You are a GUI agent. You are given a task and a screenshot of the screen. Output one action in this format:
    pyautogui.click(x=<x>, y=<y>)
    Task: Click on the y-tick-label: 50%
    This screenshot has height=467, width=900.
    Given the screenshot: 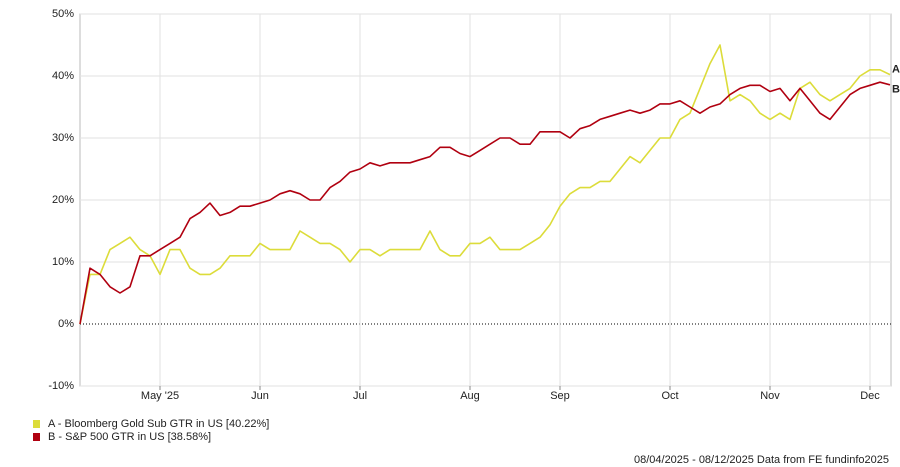 What is the action you would take?
    pyautogui.click(x=63, y=14)
    